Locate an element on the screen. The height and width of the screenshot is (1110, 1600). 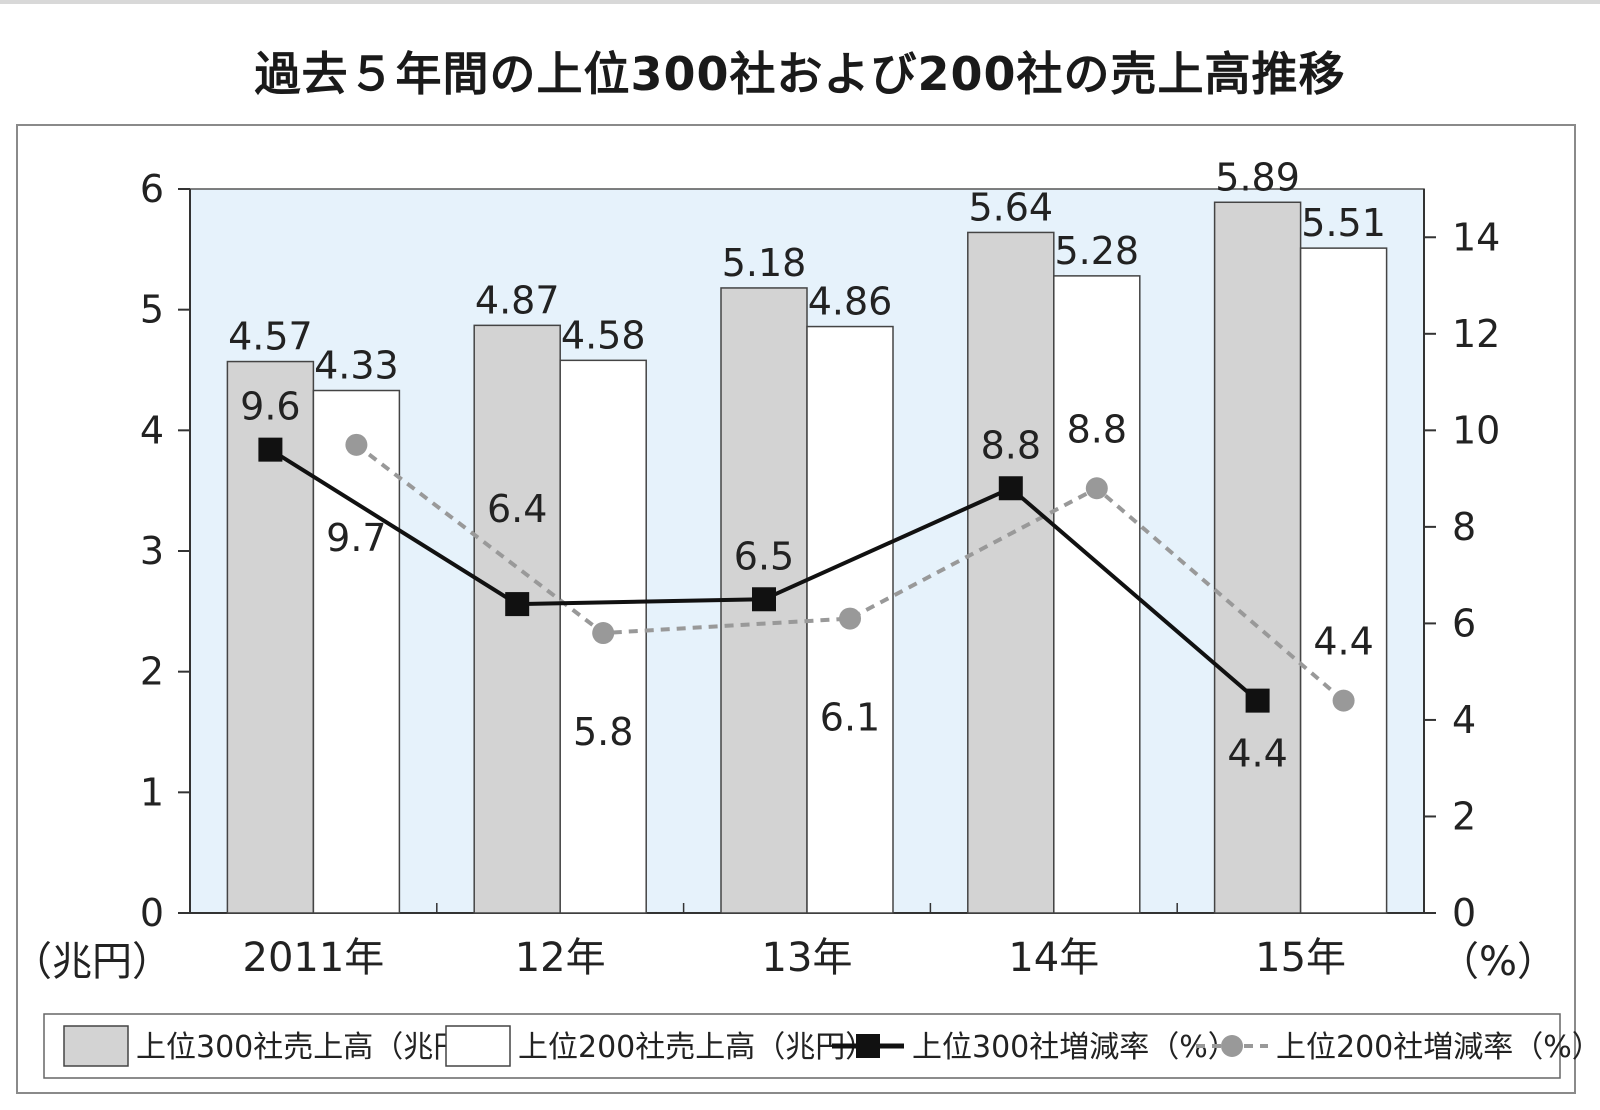
line-top300-label: 4.4 is located at coordinates (1257, 754).